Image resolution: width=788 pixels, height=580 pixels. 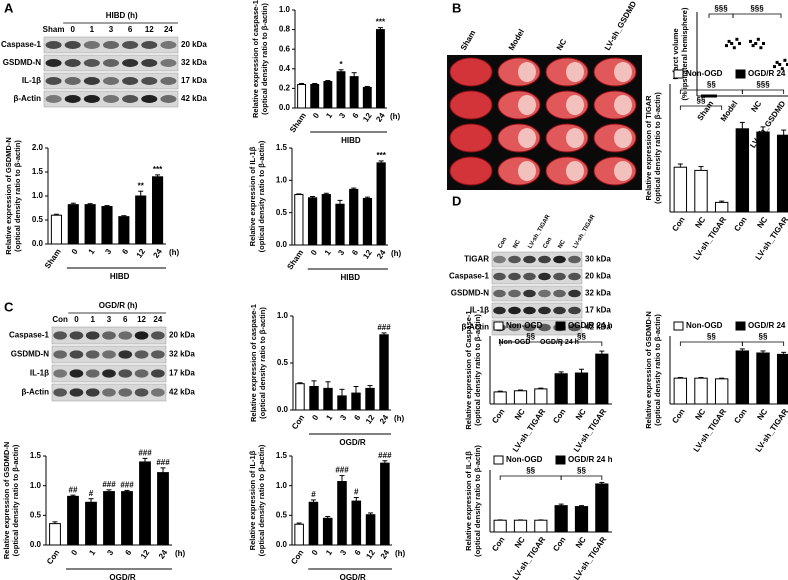 What do you see at coordinates (130, 29) in the screenshot?
I see `lane-label: 6` at bounding box center [130, 29].